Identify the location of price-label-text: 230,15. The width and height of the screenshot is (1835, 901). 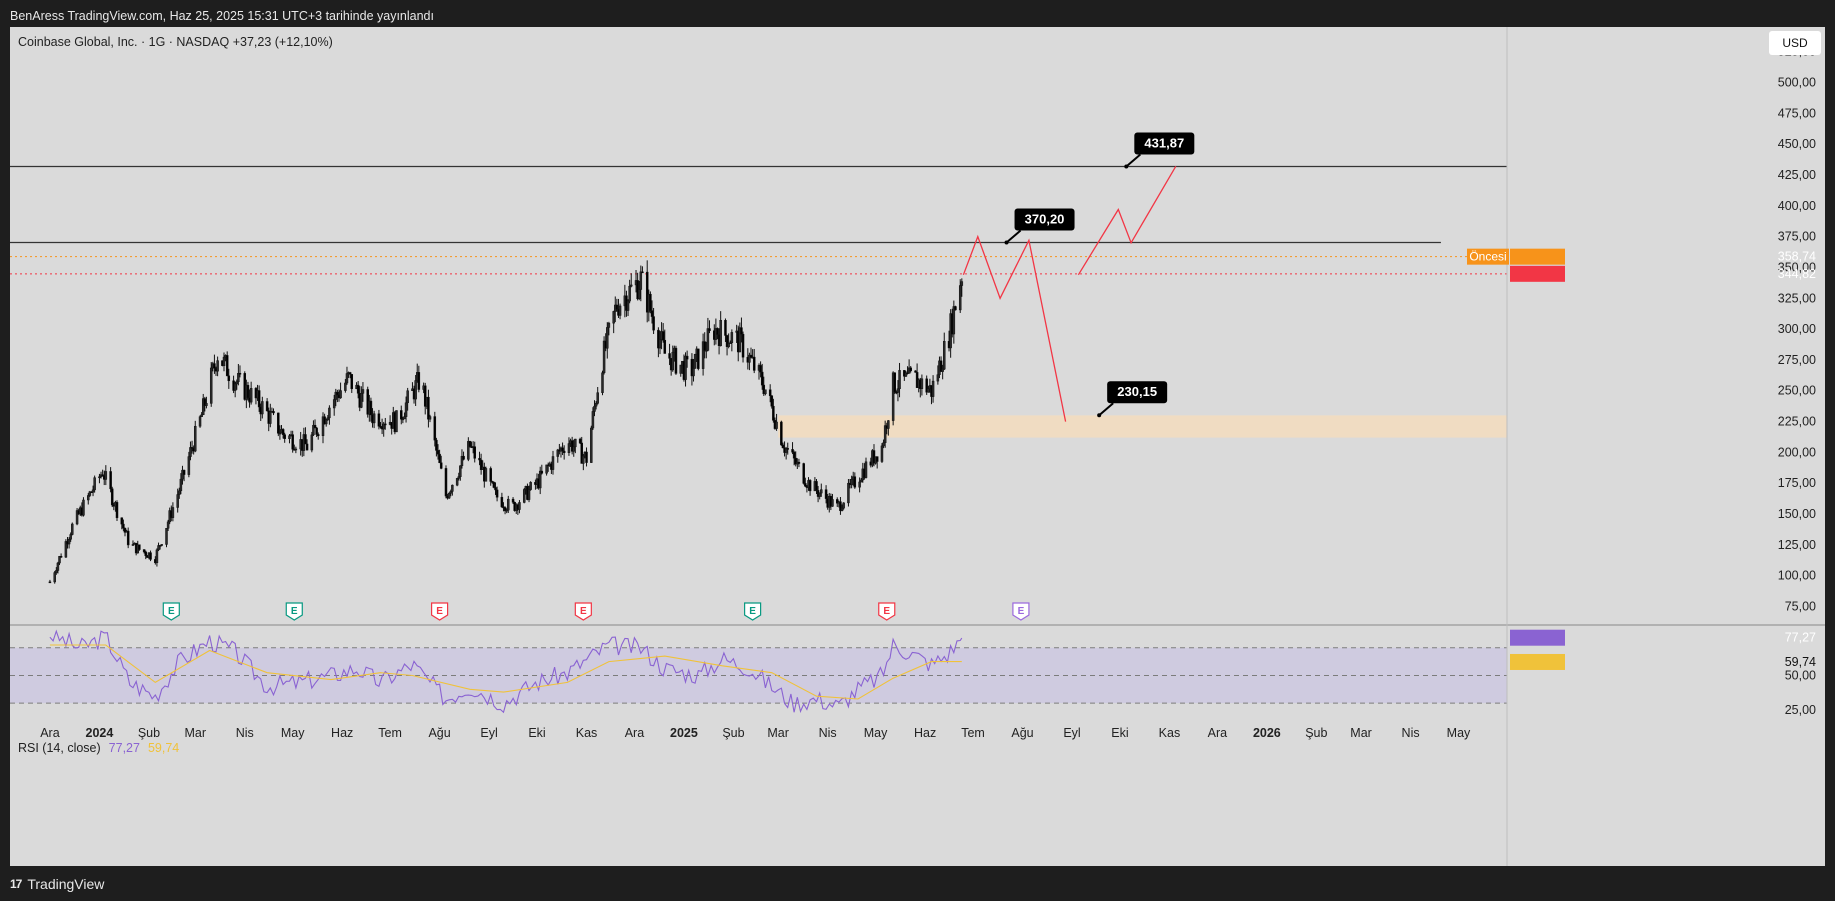
(1137, 391).